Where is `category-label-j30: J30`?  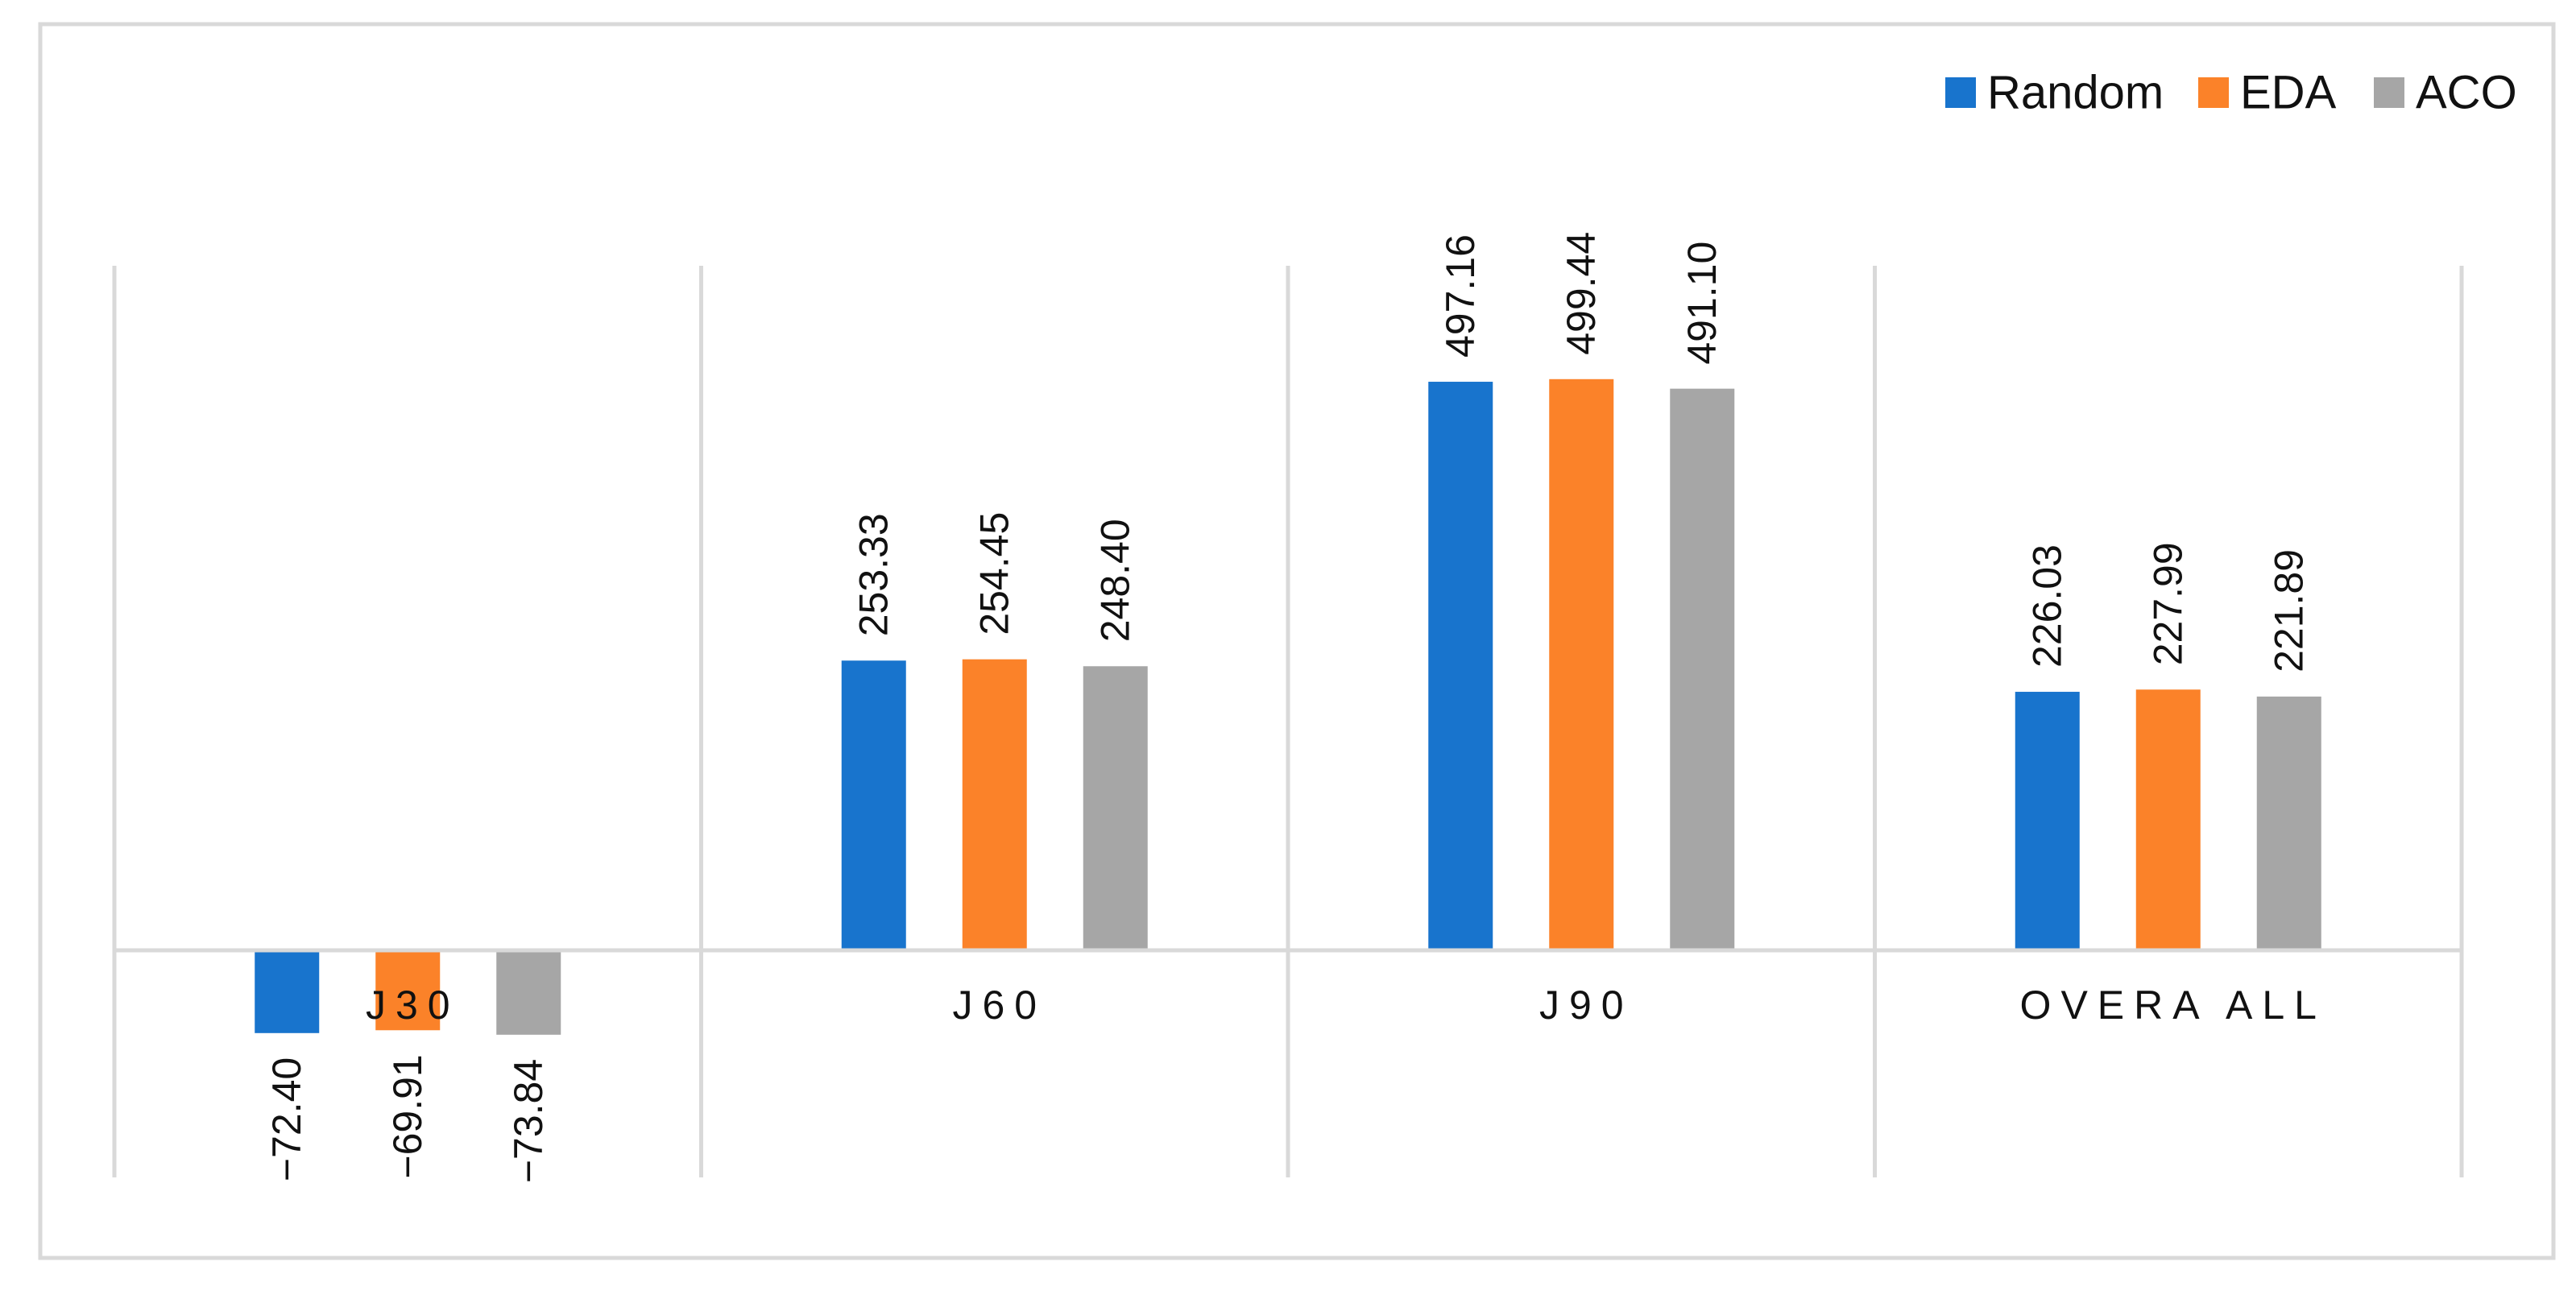
category-label-j30: J30 is located at coordinates (413, 1006).